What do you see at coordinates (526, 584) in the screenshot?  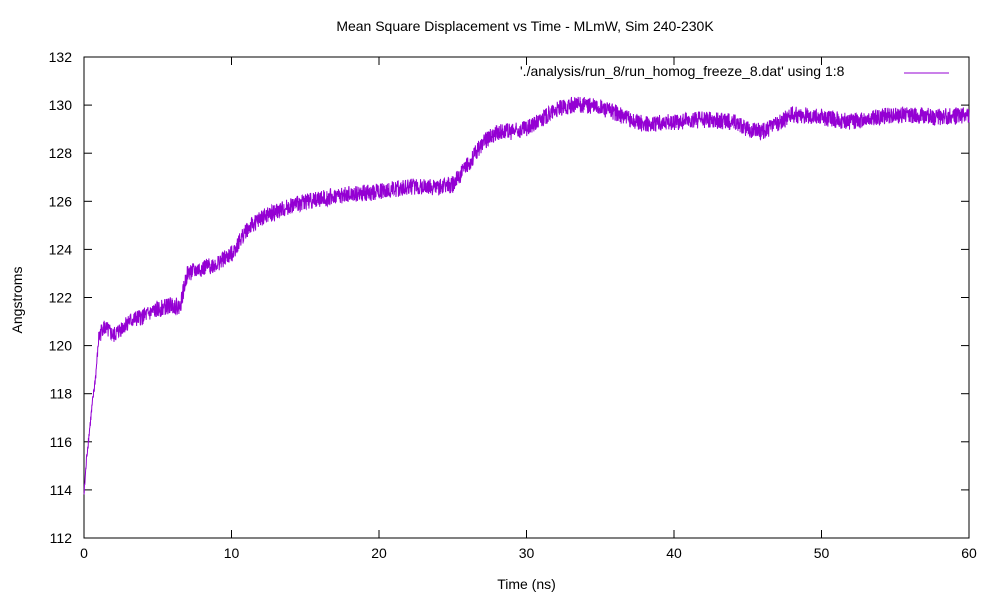 I see `x-axis-label: Time (ns)` at bounding box center [526, 584].